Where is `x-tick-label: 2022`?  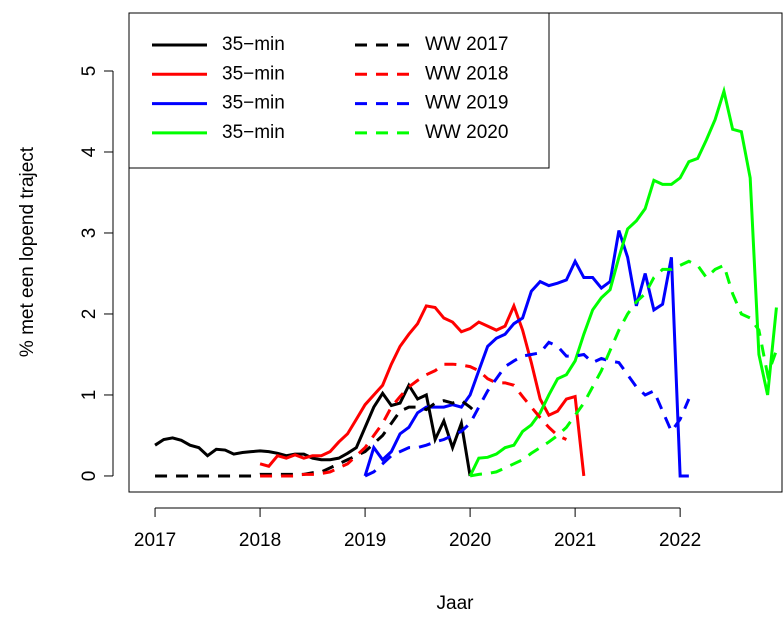
x-tick-label: 2022 is located at coordinates (680, 540).